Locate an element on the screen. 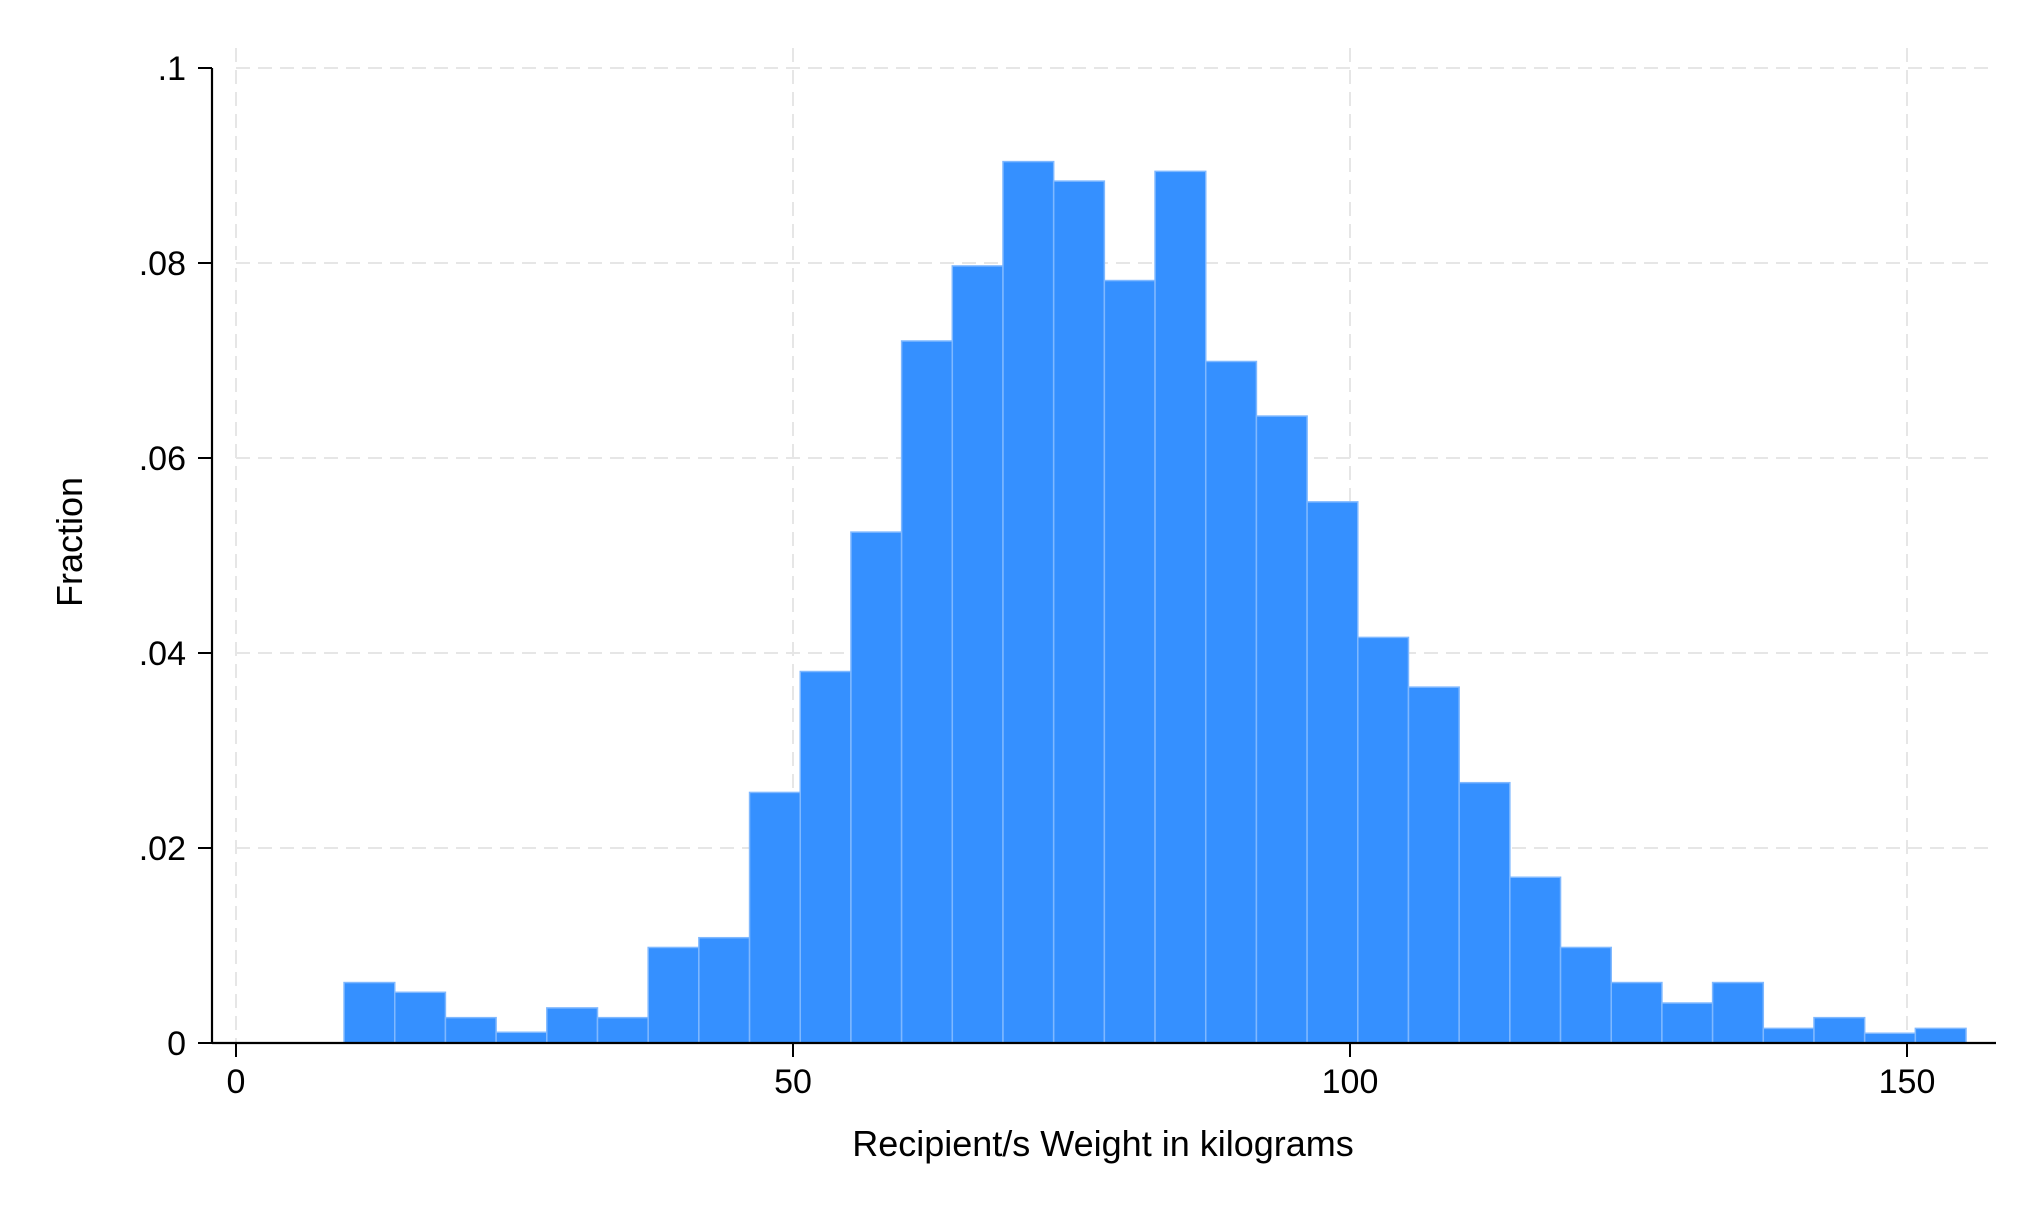 The height and width of the screenshot is (1216, 2028). y-tick-label: .04 is located at coordinates (162, 654).